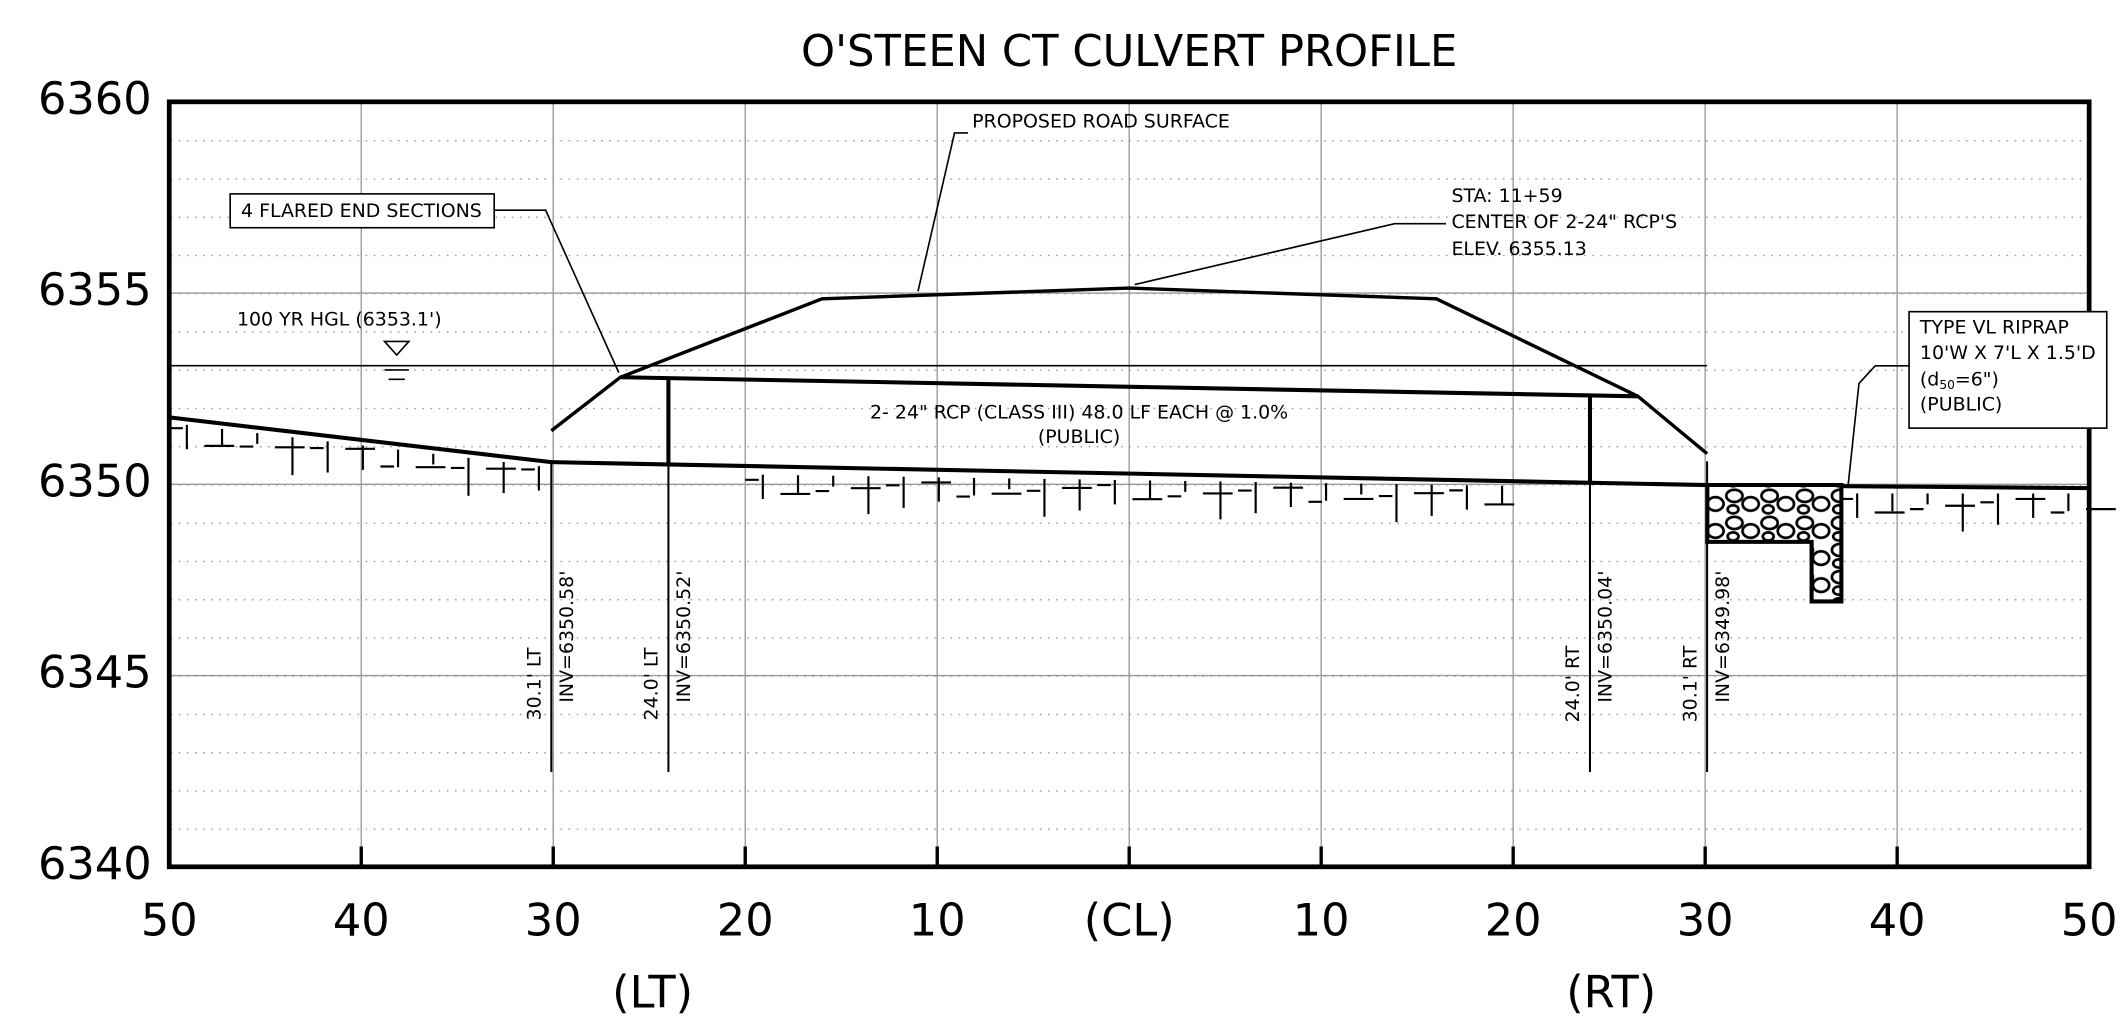 The height and width of the screenshot is (1016, 2123). Describe the element at coordinates (1774, 543) in the screenshot. I see `riprap` at that location.